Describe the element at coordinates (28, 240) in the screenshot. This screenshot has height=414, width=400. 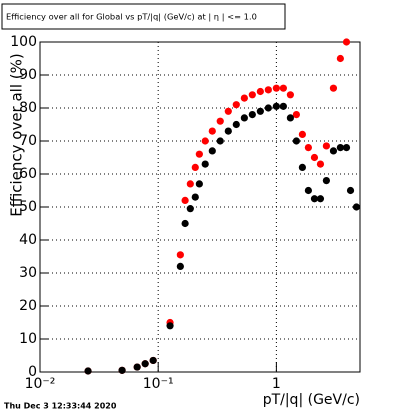
I see `y-tick-label: 40` at that location.